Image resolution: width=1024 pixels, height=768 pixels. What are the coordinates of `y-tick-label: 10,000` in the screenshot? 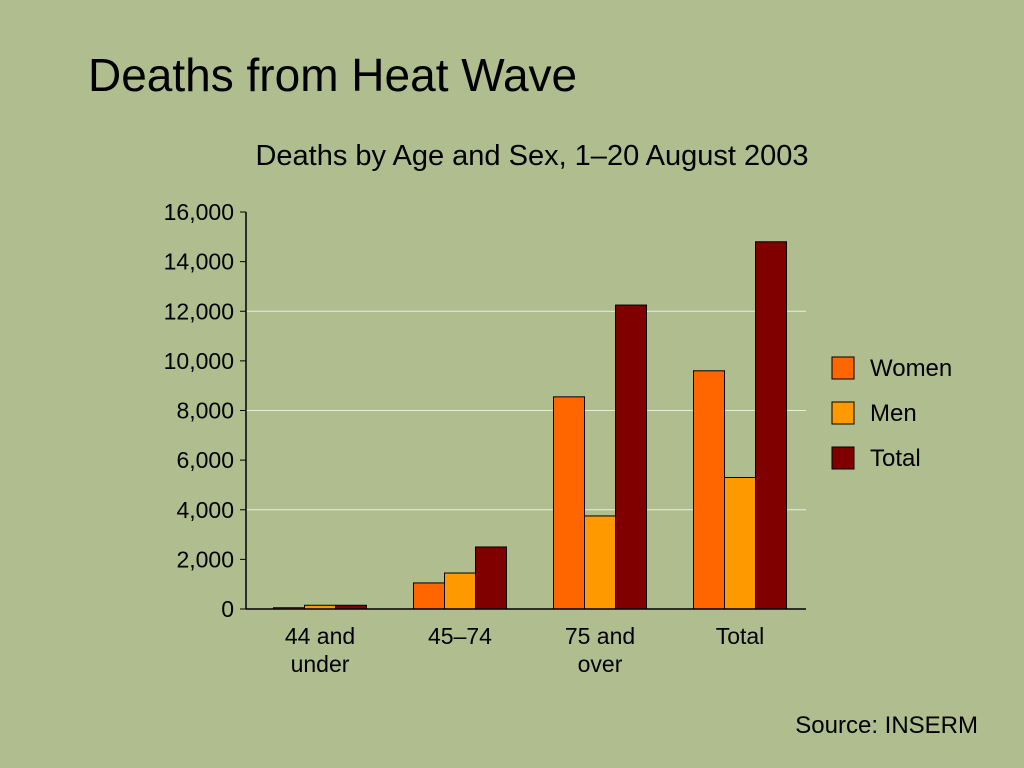 It's located at (199, 361).